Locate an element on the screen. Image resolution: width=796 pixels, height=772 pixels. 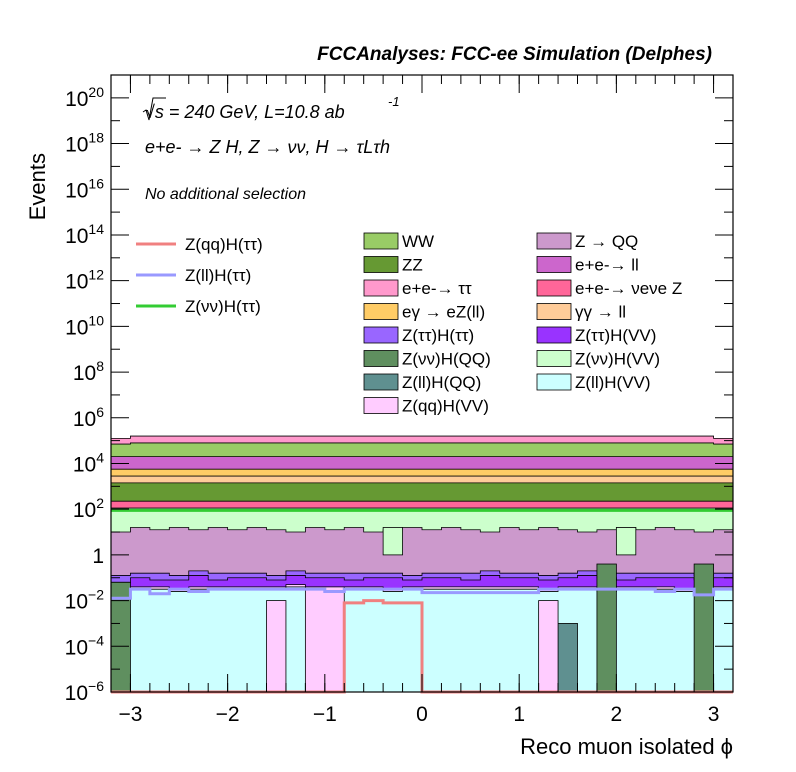
legend-line-label: Z(ll)H(ττ) is located at coordinates (218, 275).